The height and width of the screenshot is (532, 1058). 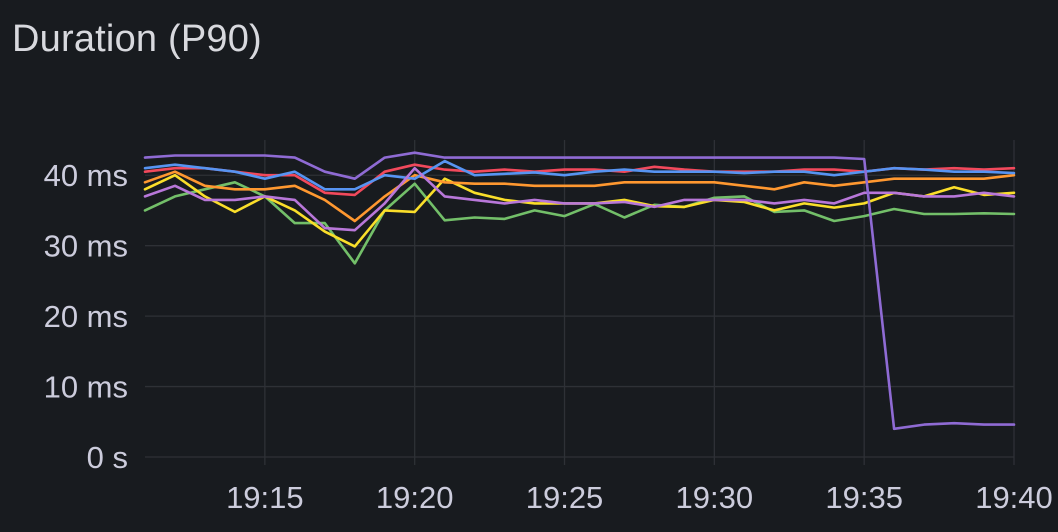 I want to click on y-axis: 0 s 10 ms 20 ms 30 ms 40 ms, so click(x=86, y=316).